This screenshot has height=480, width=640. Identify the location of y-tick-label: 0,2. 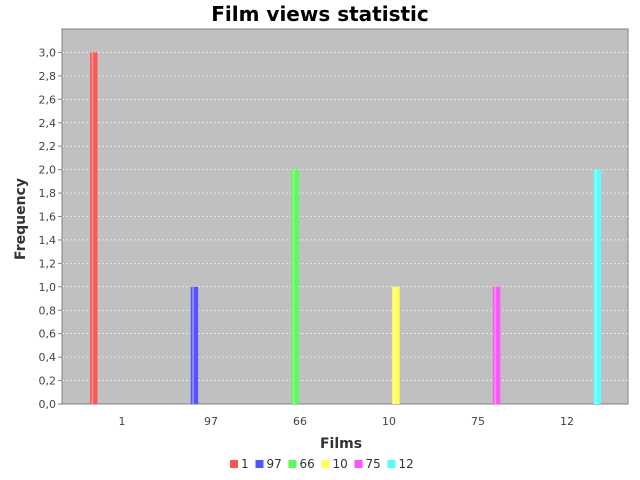
(48, 381).